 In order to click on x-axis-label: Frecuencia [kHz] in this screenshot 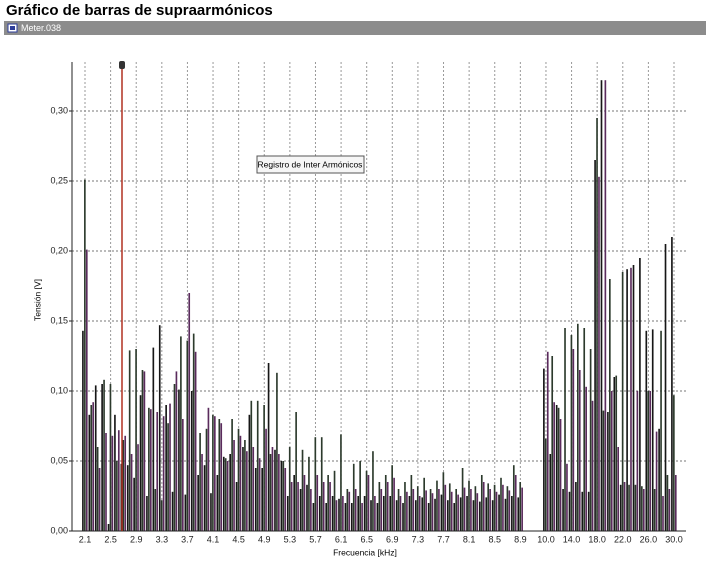, I will do `click(365, 552)`.